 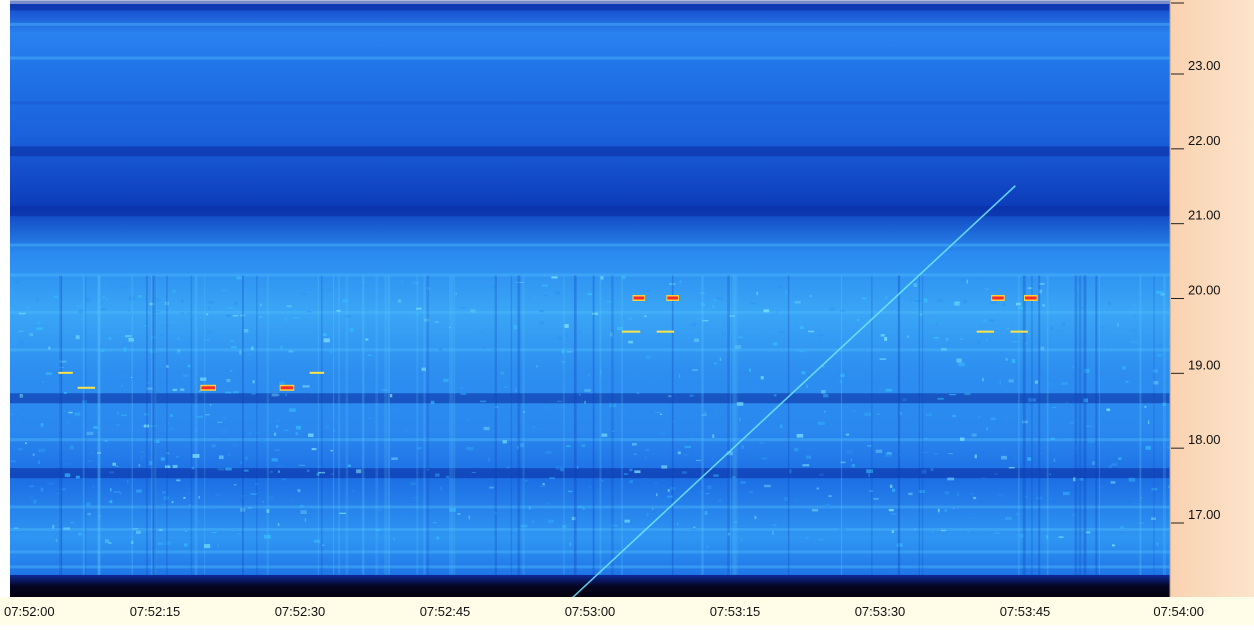 I want to click on y-tick-label: 22.00, so click(x=1204, y=140).